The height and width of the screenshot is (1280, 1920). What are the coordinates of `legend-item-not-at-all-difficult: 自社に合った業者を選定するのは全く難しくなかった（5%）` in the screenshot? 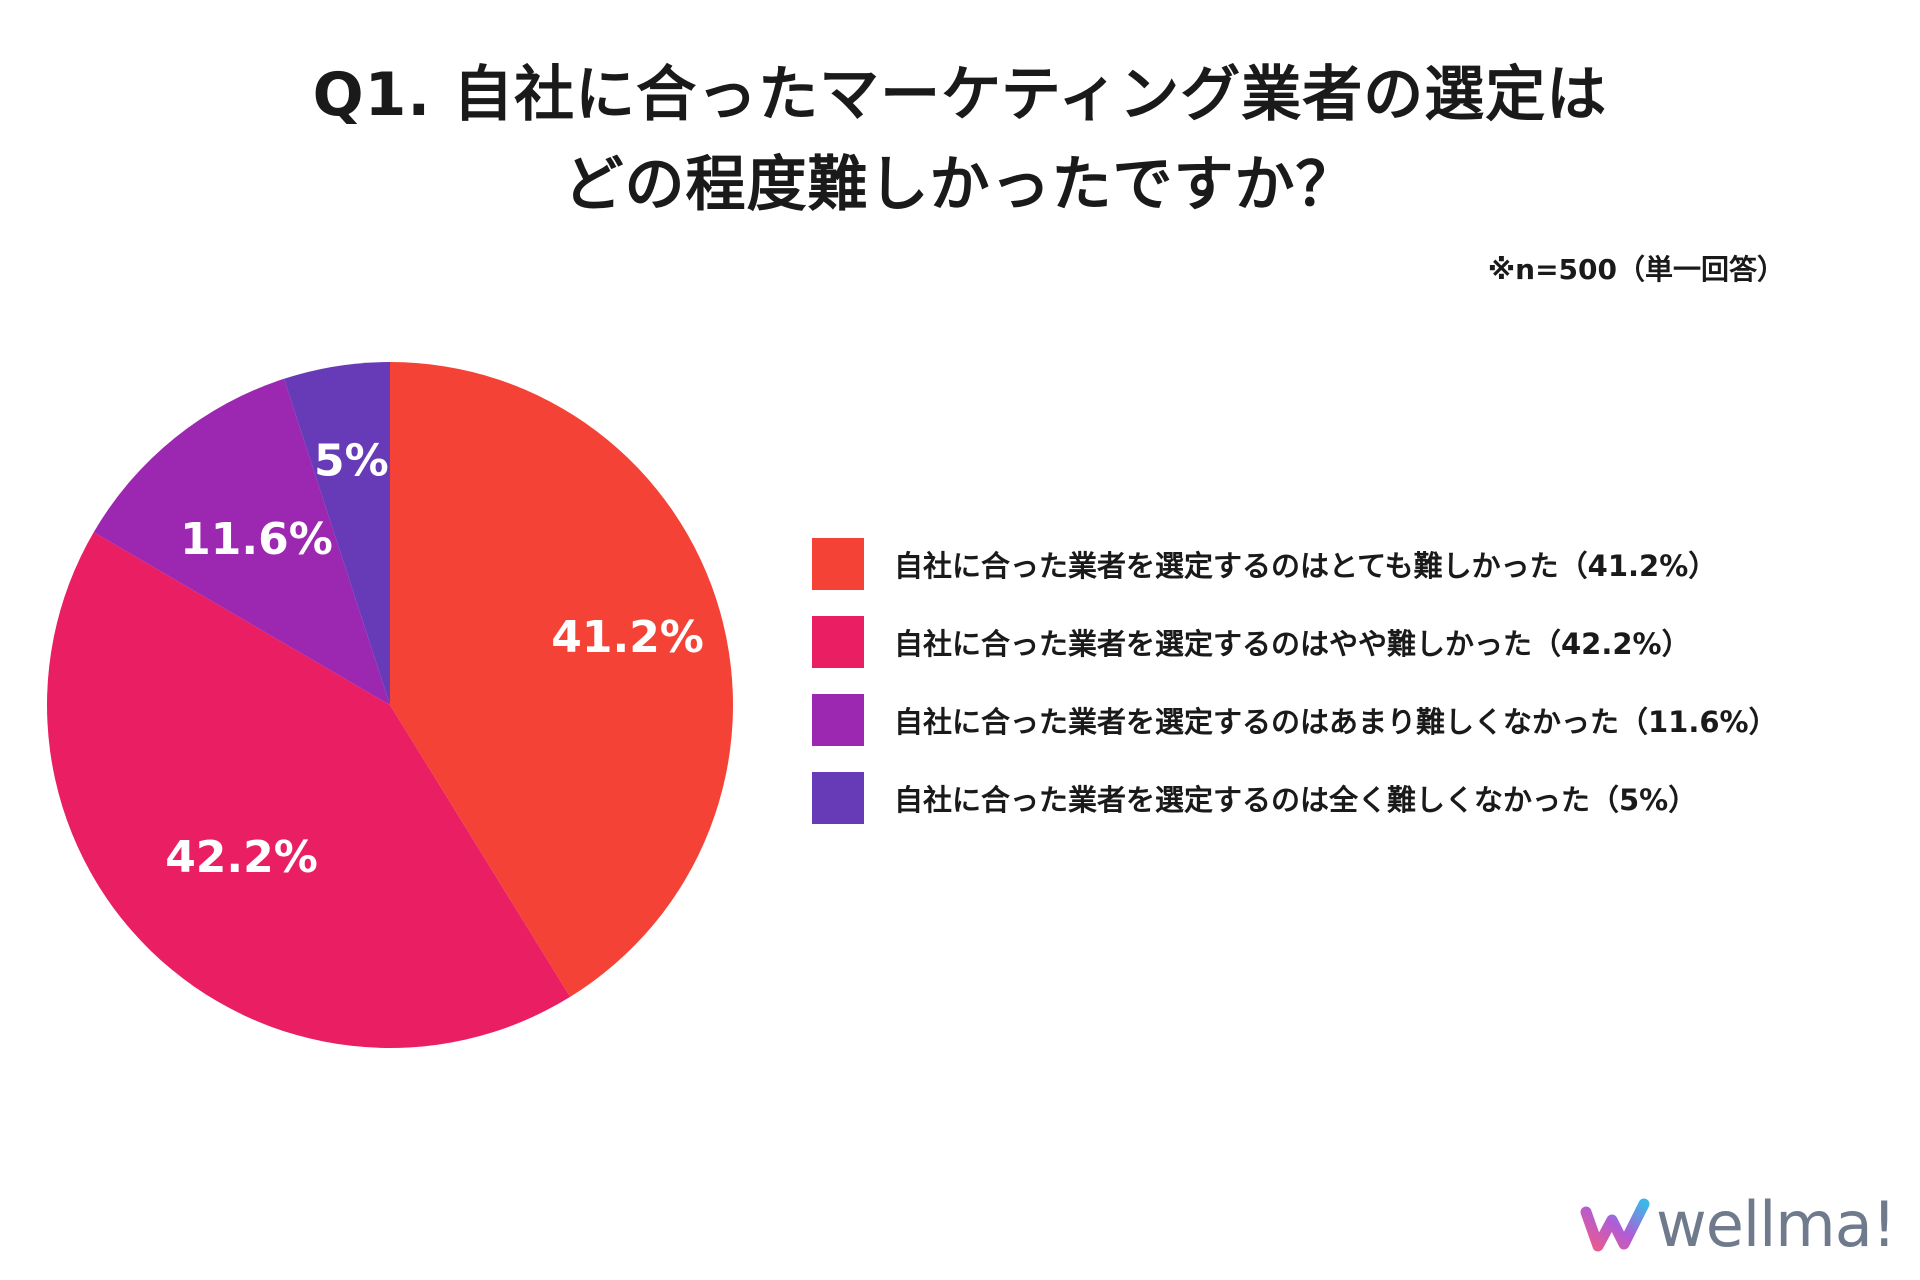 It's located at (1295, 798).